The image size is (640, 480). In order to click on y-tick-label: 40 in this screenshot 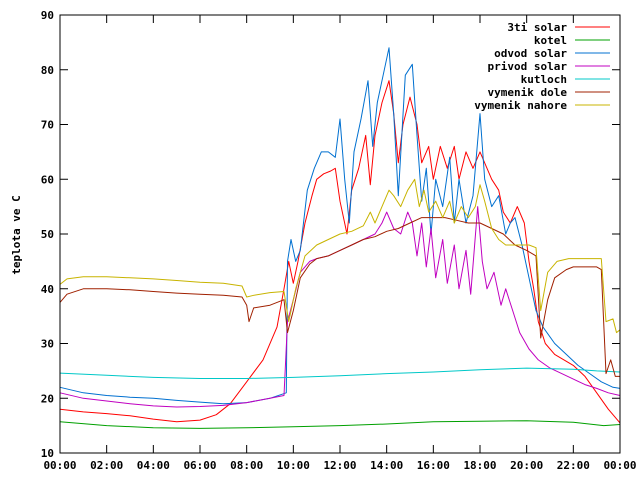, I will do `click(47, 289)`.